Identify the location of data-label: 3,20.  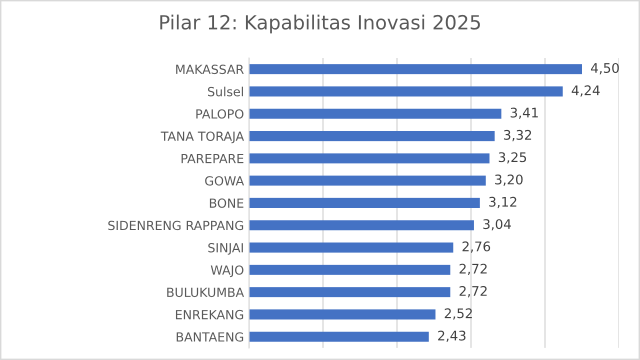
(509, 180).